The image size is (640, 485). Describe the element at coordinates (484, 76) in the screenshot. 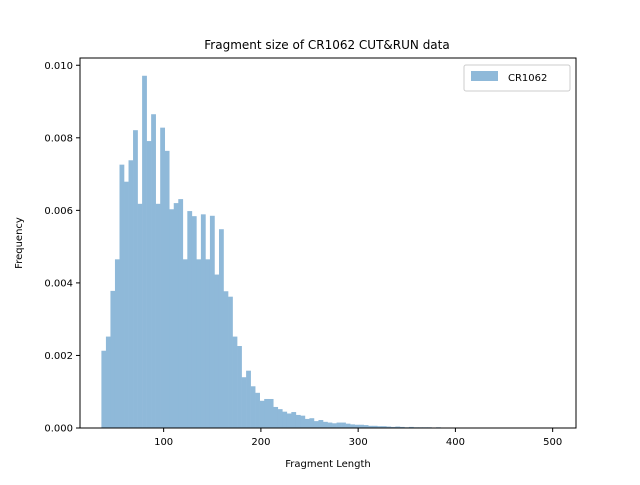

I see `legend-swatch` at that location.